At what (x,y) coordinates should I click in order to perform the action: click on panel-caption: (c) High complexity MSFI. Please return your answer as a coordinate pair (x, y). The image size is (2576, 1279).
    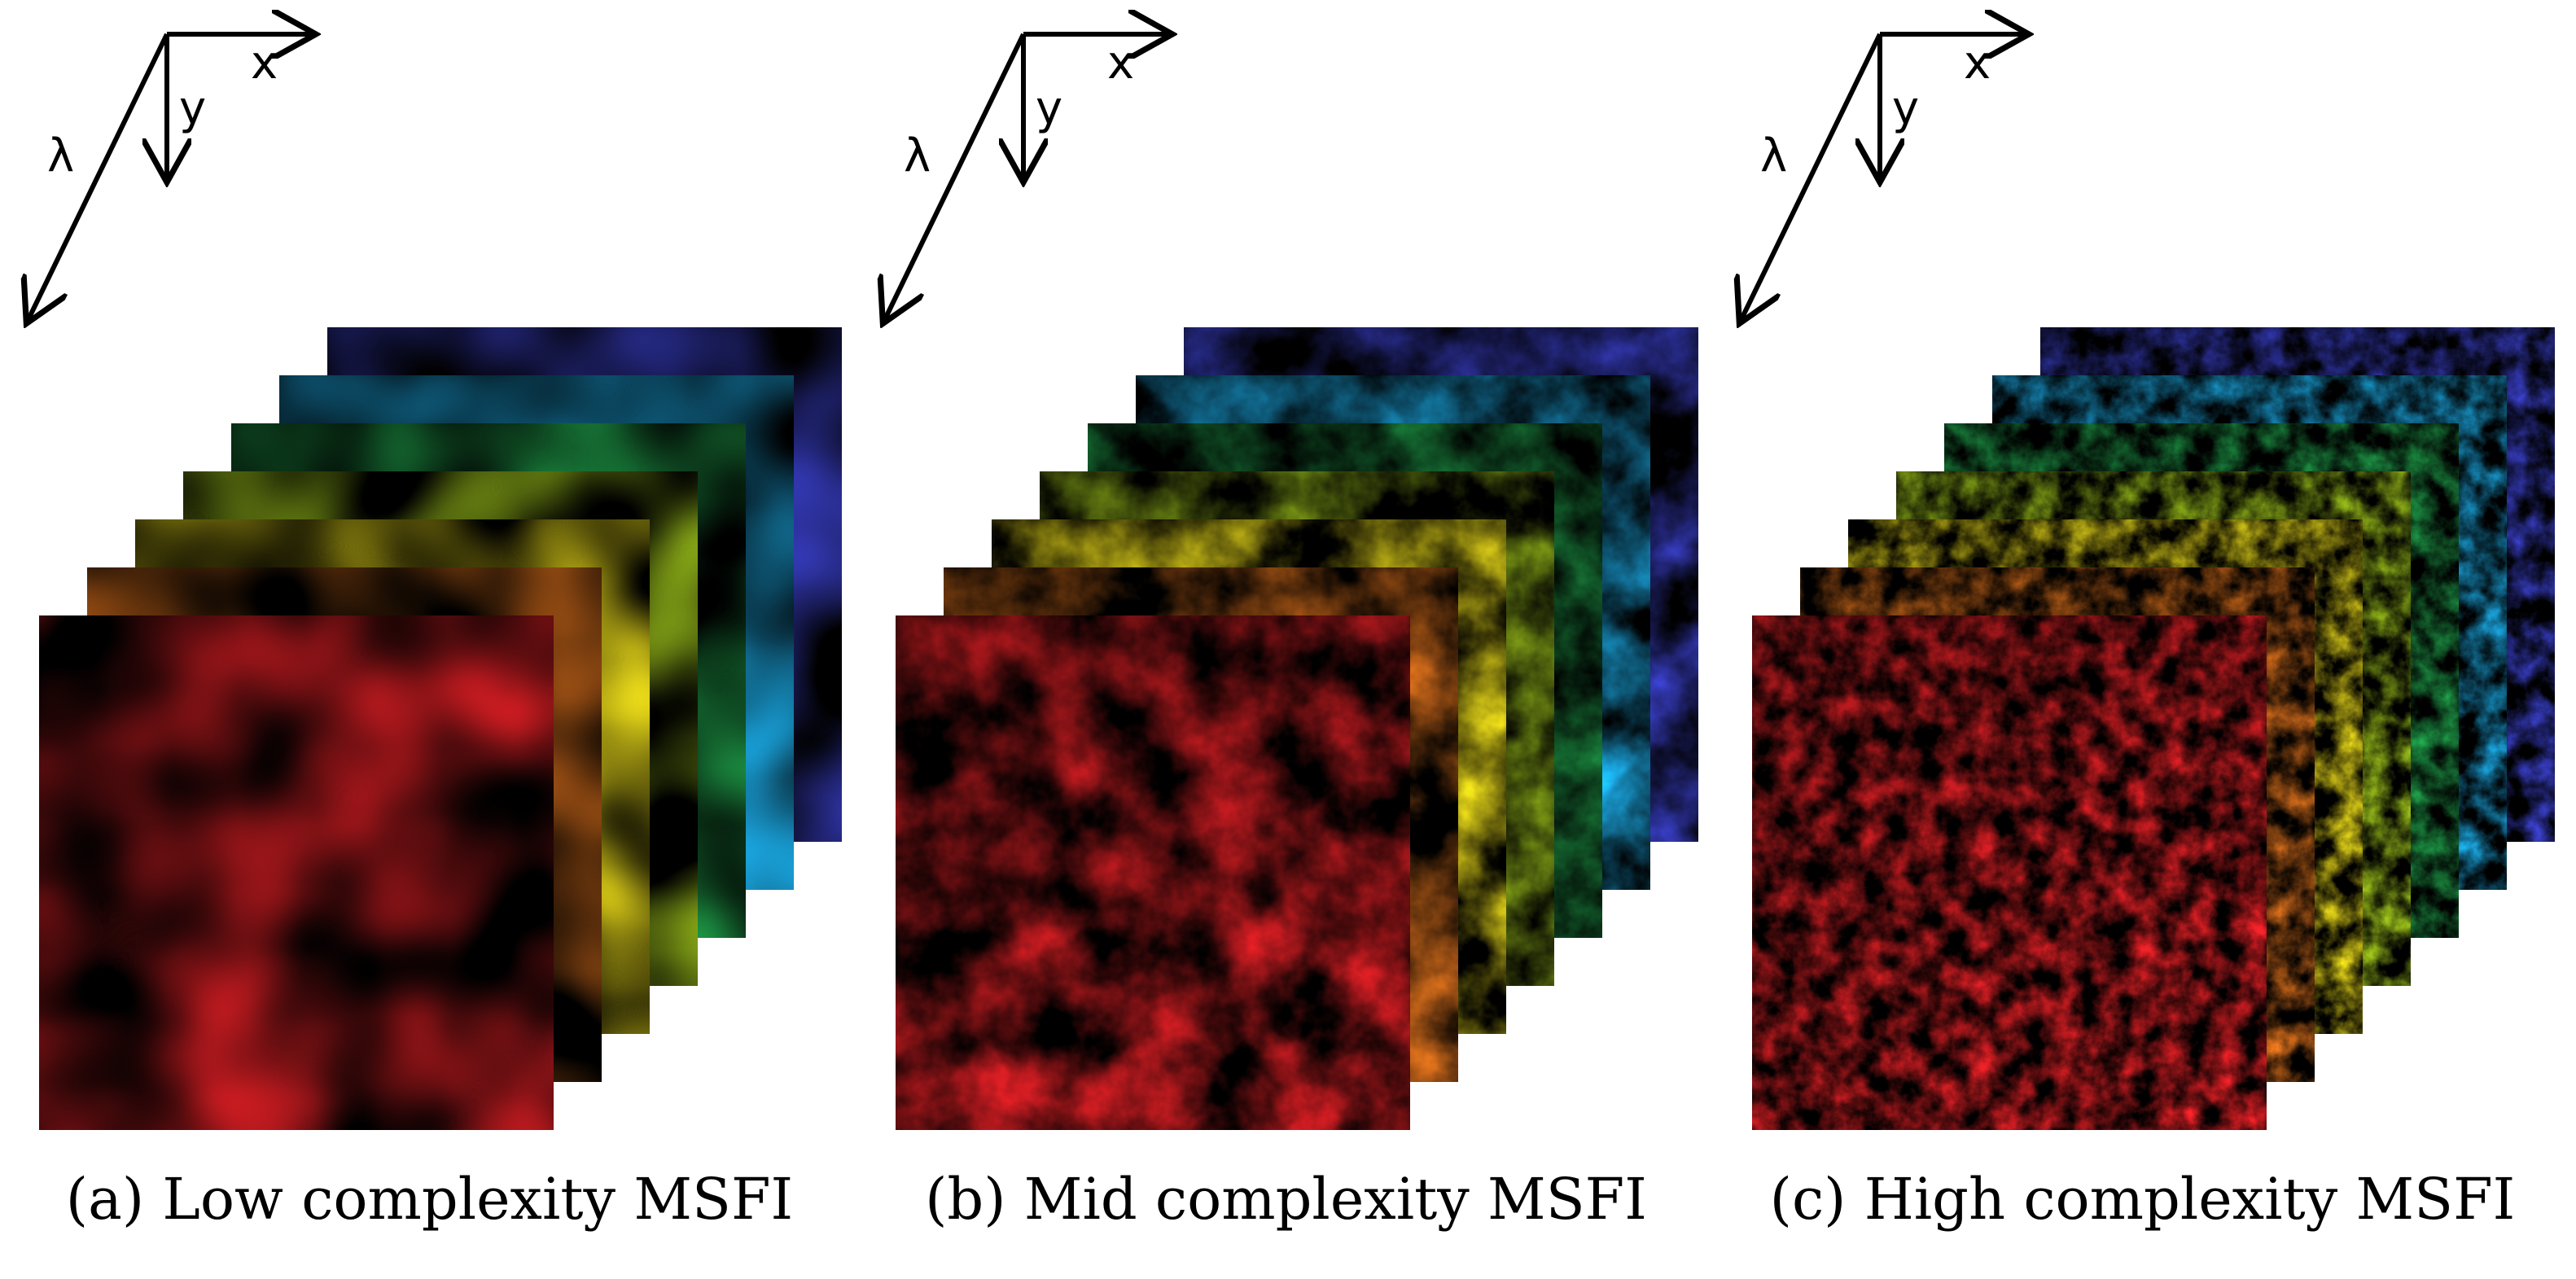
    Looking at the image, I should click on (2142, 1199).